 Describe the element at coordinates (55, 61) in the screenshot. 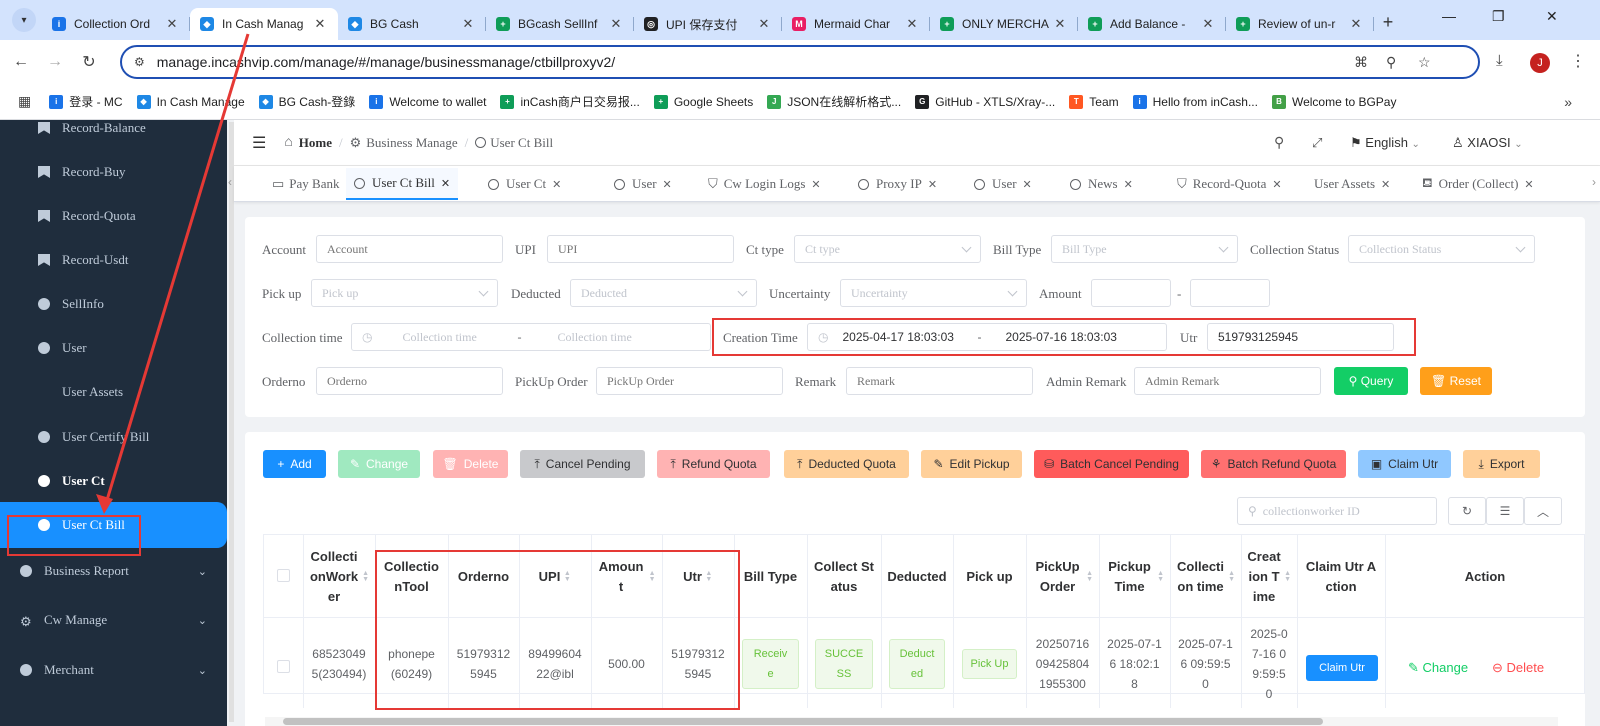

I see `forward-arrow-icon: →` at that location.